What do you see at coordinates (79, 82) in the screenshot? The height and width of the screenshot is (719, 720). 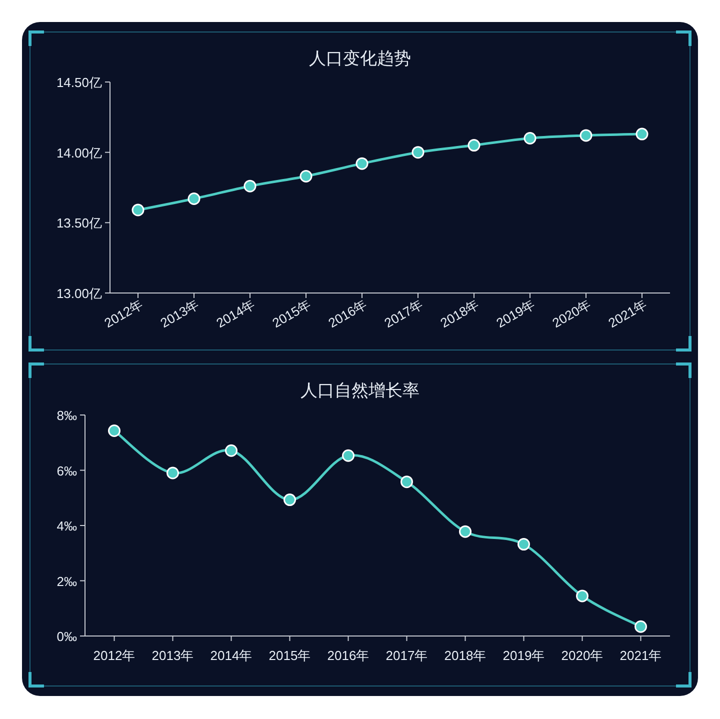 I see `y-tick-label: 14.50亿` at bounding box center [79, 82].